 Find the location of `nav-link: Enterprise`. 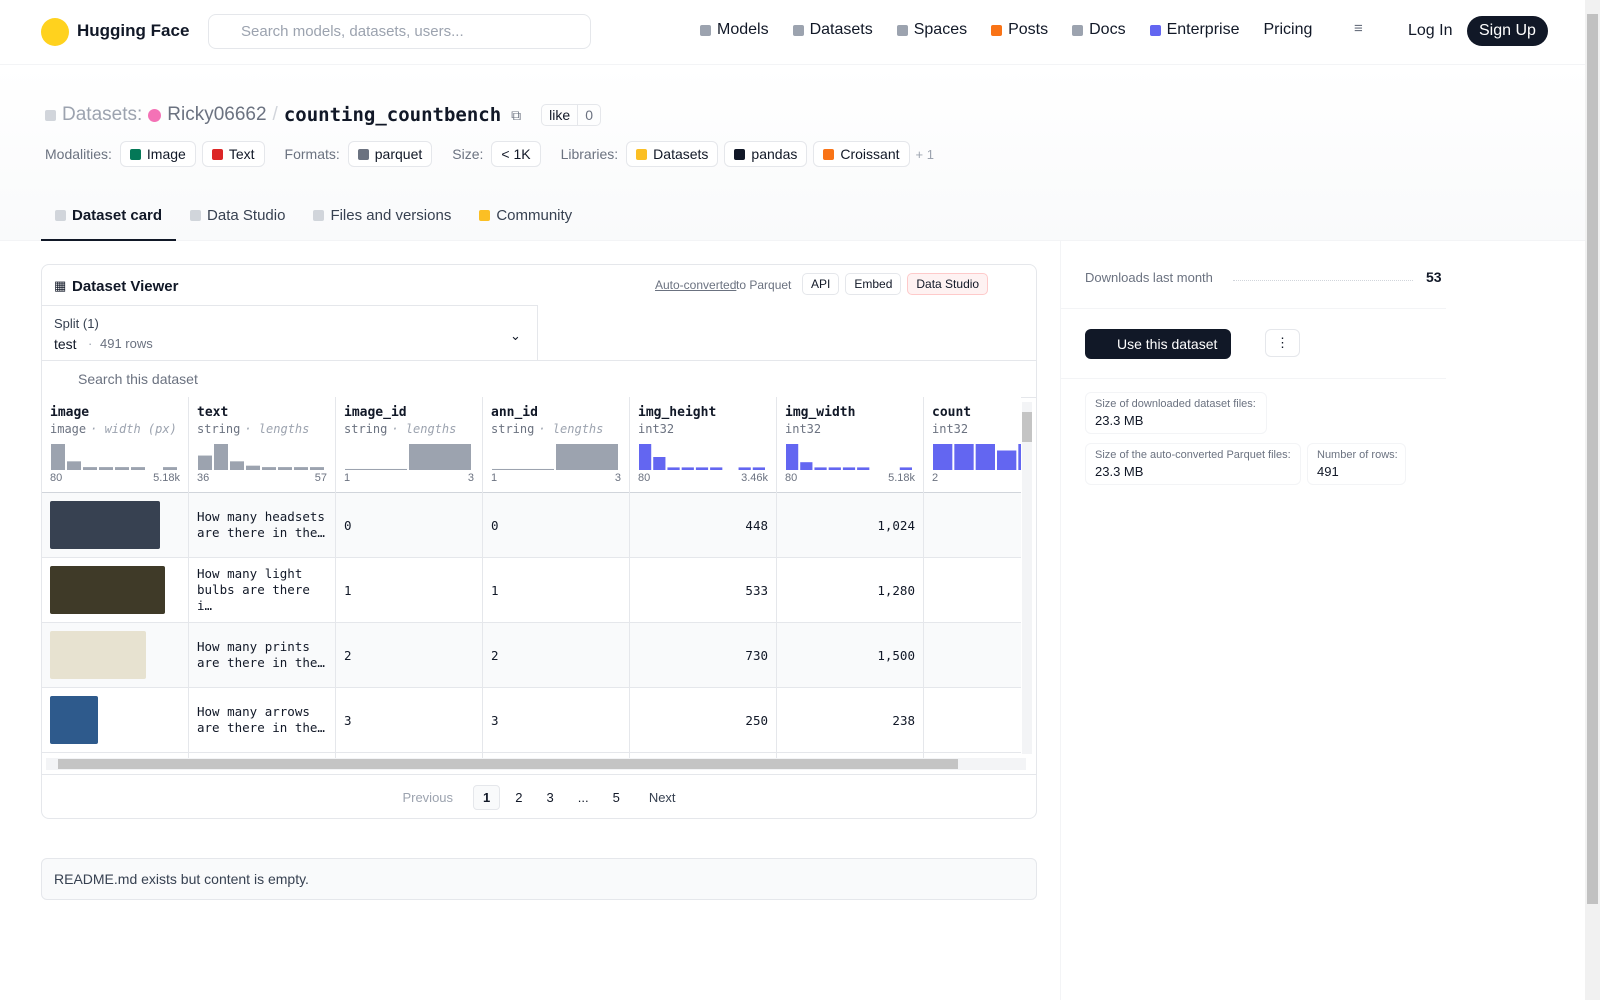

nav-link: Enterprise is located at coordinates (1194, 30).